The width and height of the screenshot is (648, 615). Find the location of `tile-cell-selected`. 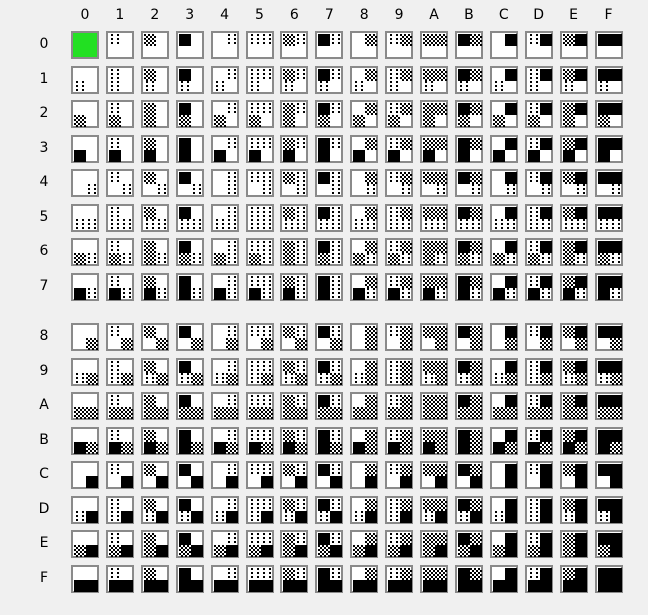

tile-cell-selected is located at coordinates (85, 45).